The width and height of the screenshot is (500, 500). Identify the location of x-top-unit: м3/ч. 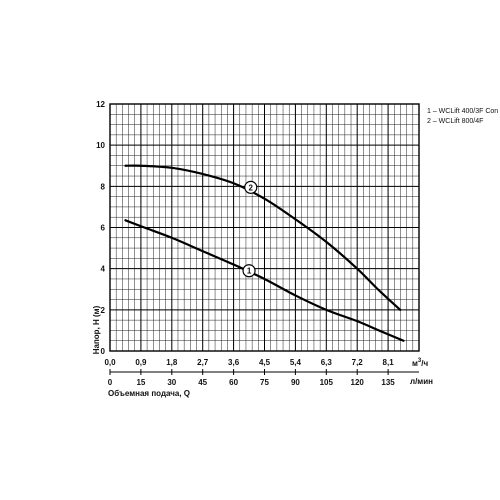
(420, 363).